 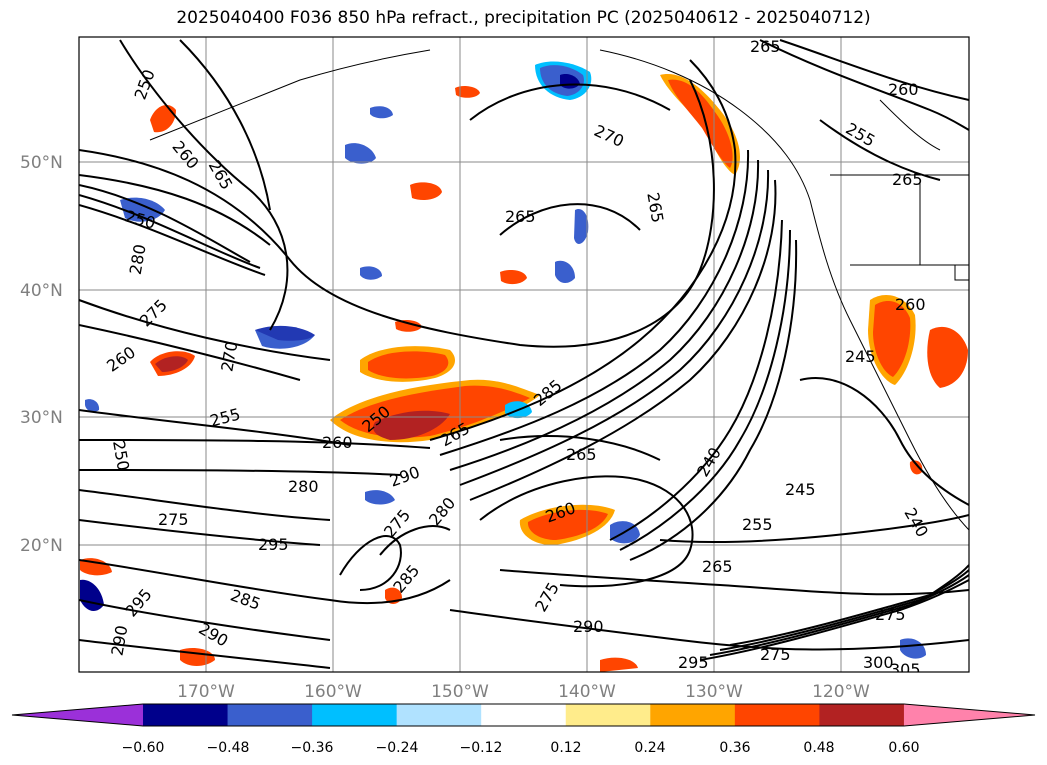 What do you see at coordinates (41, 546) in the screenshot?
I see `lat-label: 20°N` at bounding box center [41, 546].